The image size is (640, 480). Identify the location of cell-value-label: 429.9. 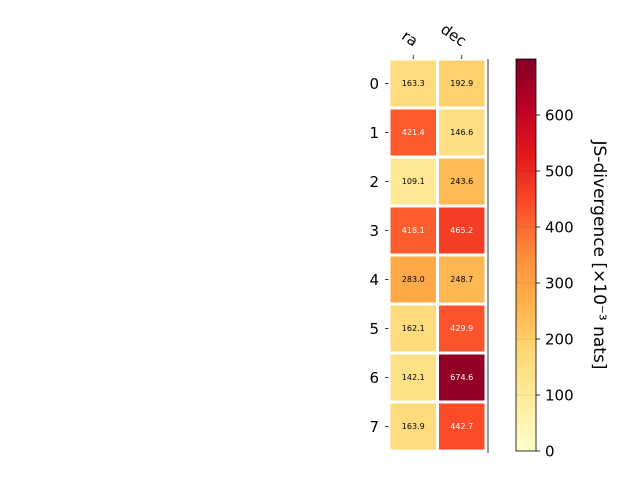
(461, 328).